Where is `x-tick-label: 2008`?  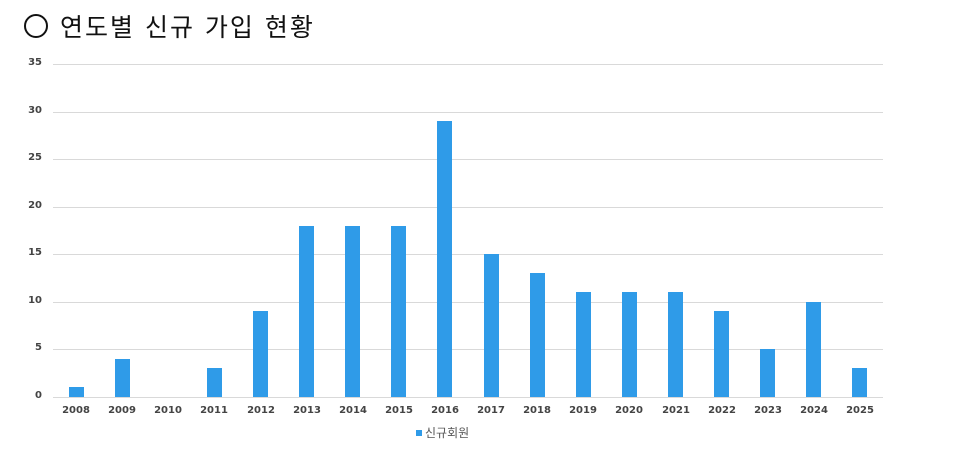 x-tick-label: 2008 is located at coordinates (76, 410).